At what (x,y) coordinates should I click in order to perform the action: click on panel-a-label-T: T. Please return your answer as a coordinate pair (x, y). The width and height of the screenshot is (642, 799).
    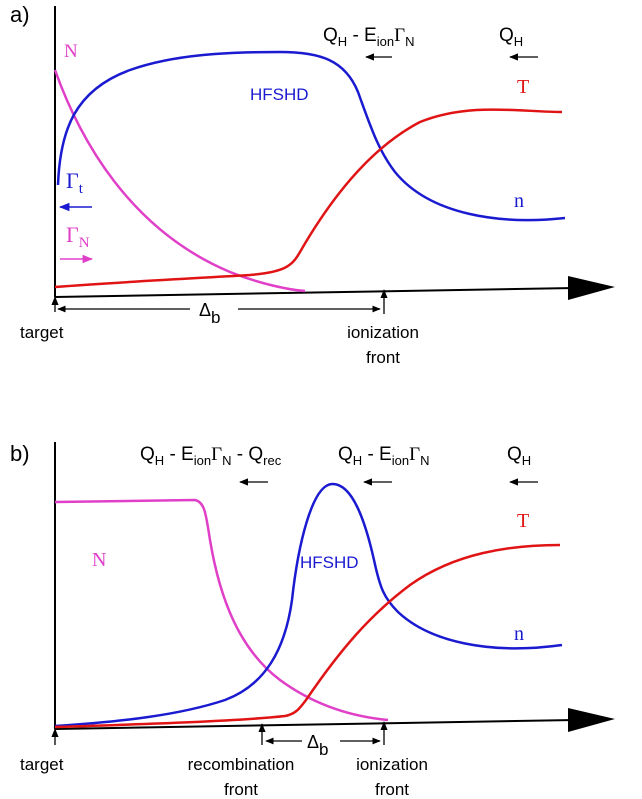
    Looking at the image, I should click on (523, 87).